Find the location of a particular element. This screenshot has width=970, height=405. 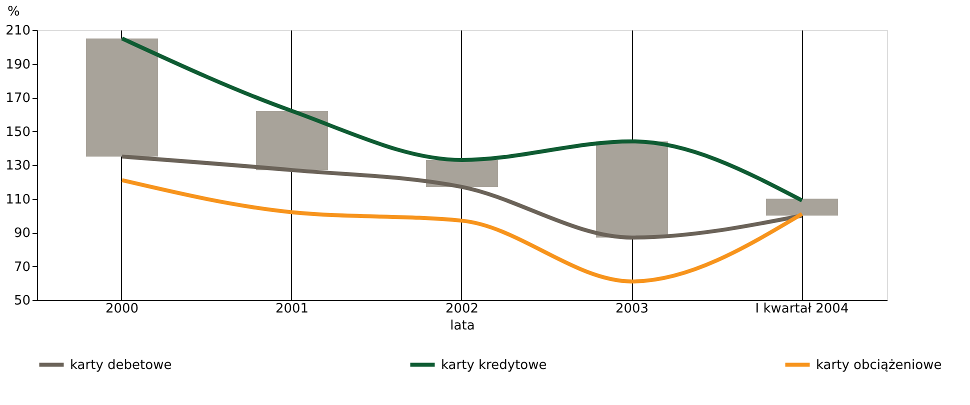

x-tick-label: I kwartał 2004 is located at coordinates (802, 309).